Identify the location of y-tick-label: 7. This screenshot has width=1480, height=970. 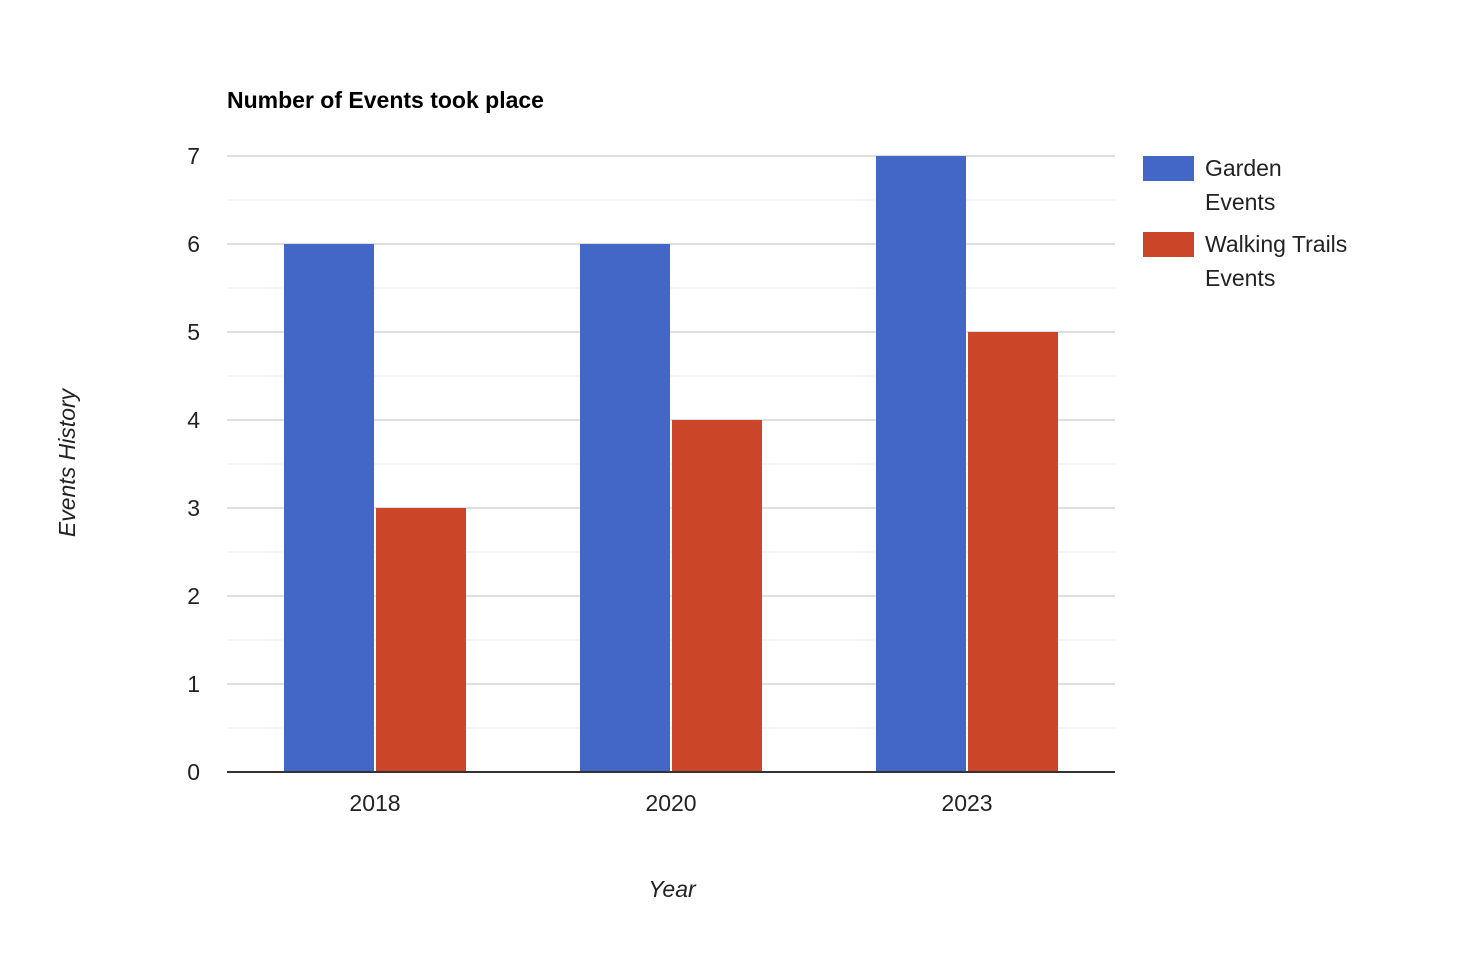
(193, 156).